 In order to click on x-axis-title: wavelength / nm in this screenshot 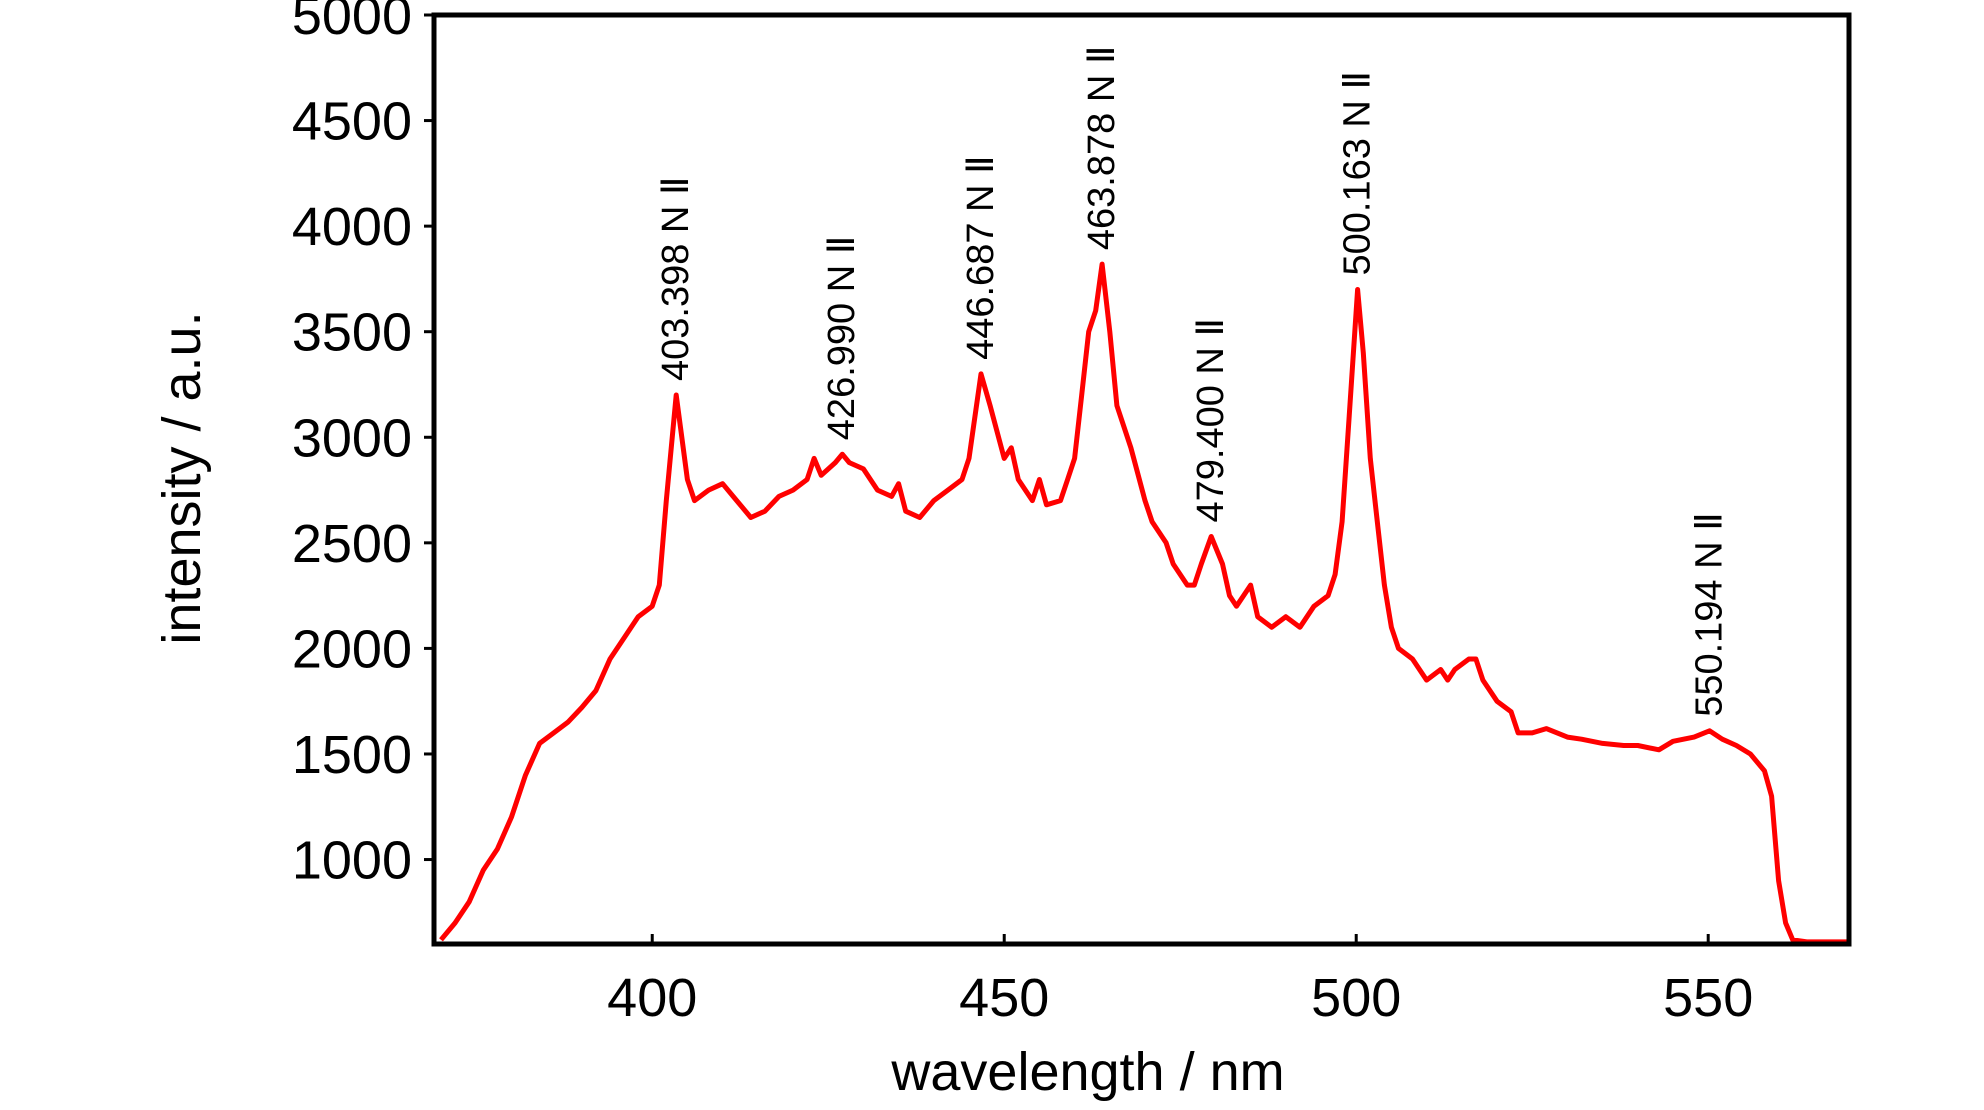, I will do `click(1087, 1072)`.